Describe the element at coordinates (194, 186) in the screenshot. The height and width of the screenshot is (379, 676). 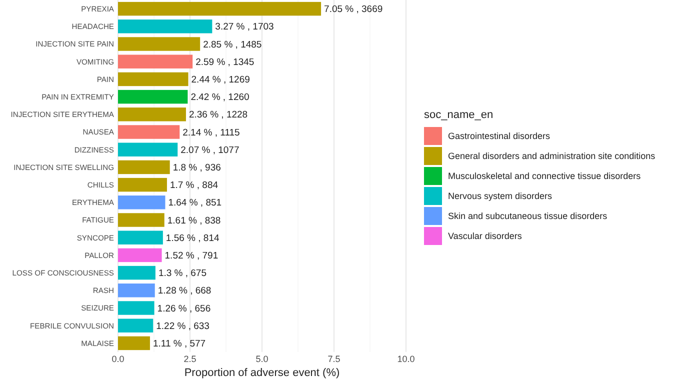
I see `data-label: 1.7 % , 884` at that location.